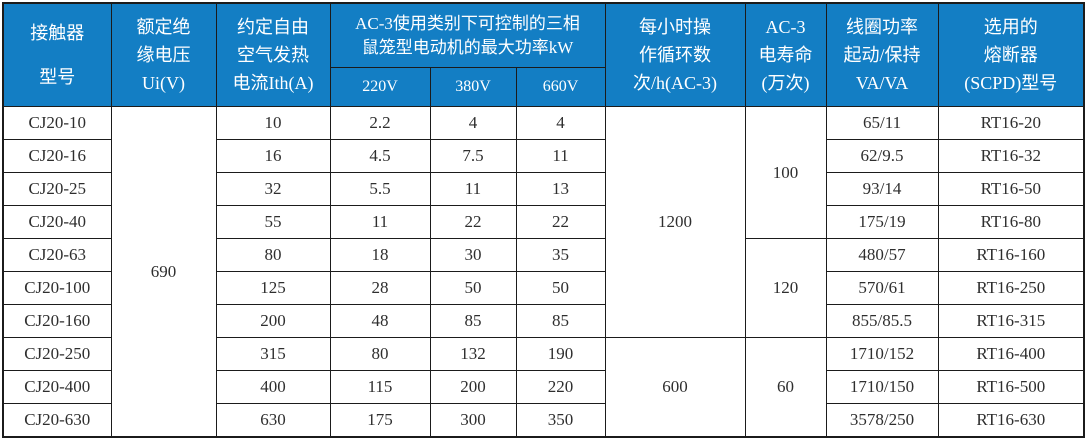 This screenshot has height=440, width=1085. Describe the element at coordinates (473, 156) in the screenshot. I see `cell-kw-380v: 7.5` at that location.